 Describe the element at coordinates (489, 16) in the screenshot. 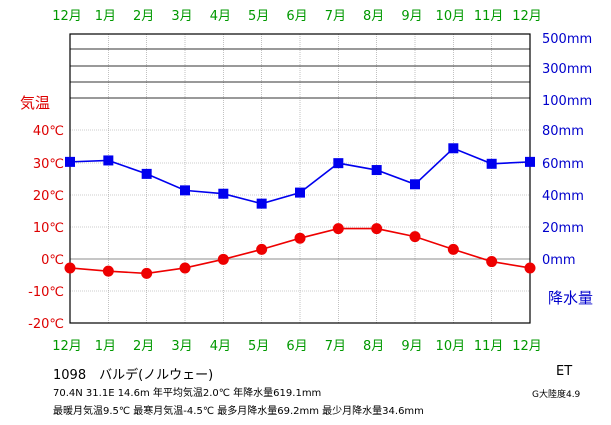

I see `top-month-label: 11月` at that location.